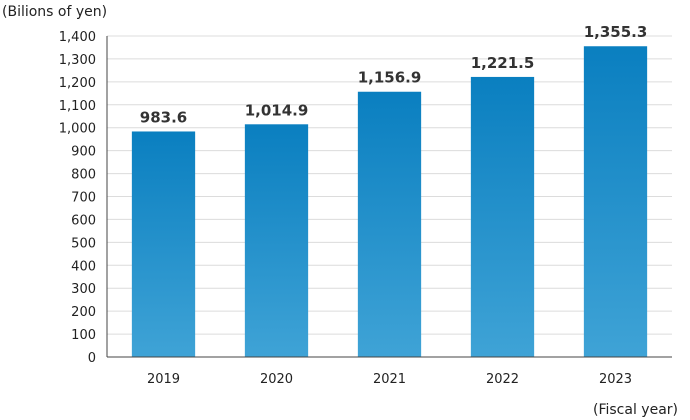 The width and height of the screenshot is (690, 420). What do you see at coordinates (83, 243) in the screenshot?
I see `y-tick-label: 500` at bounding box center [83, 243].